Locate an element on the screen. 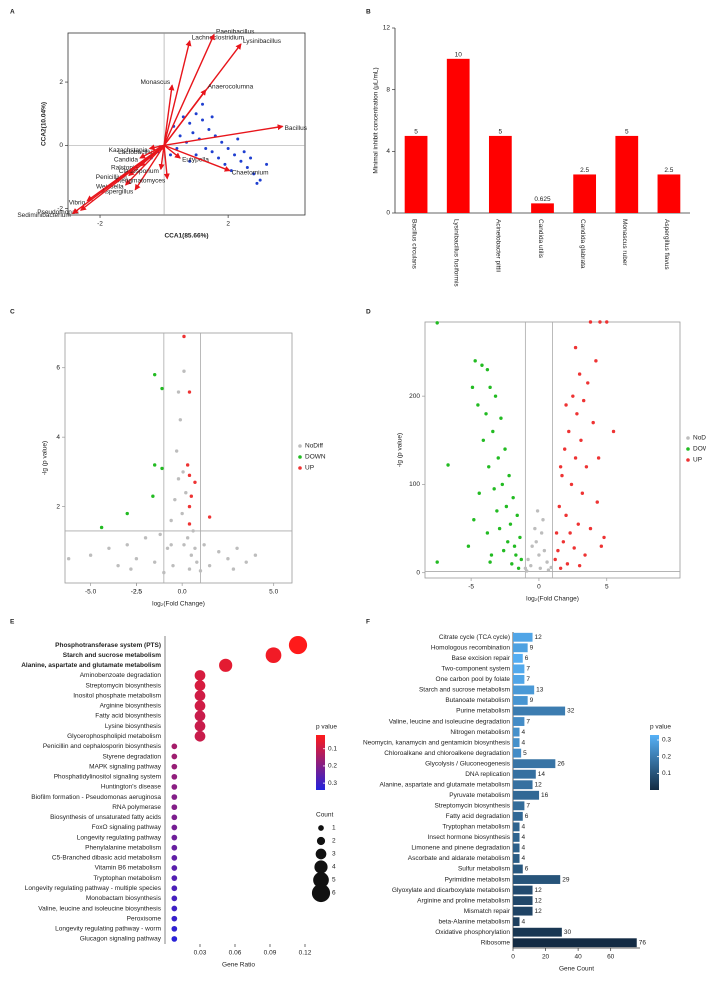 The image size is (706, 981). x-axis-title: CCA1(85.66%) is located at coordinates (186, 236).